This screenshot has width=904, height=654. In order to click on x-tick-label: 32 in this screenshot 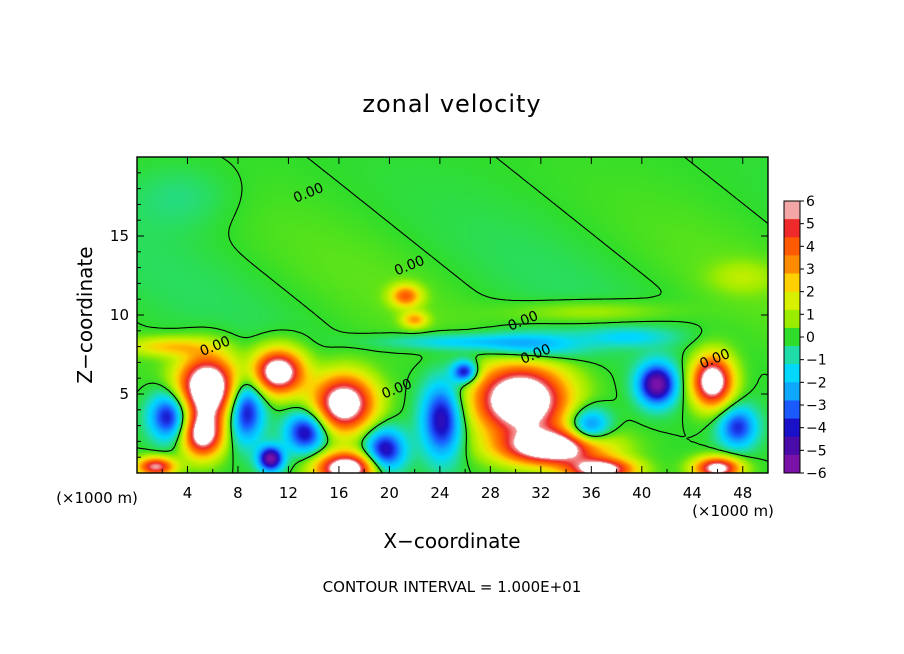, I will do `click(540, 493)`.